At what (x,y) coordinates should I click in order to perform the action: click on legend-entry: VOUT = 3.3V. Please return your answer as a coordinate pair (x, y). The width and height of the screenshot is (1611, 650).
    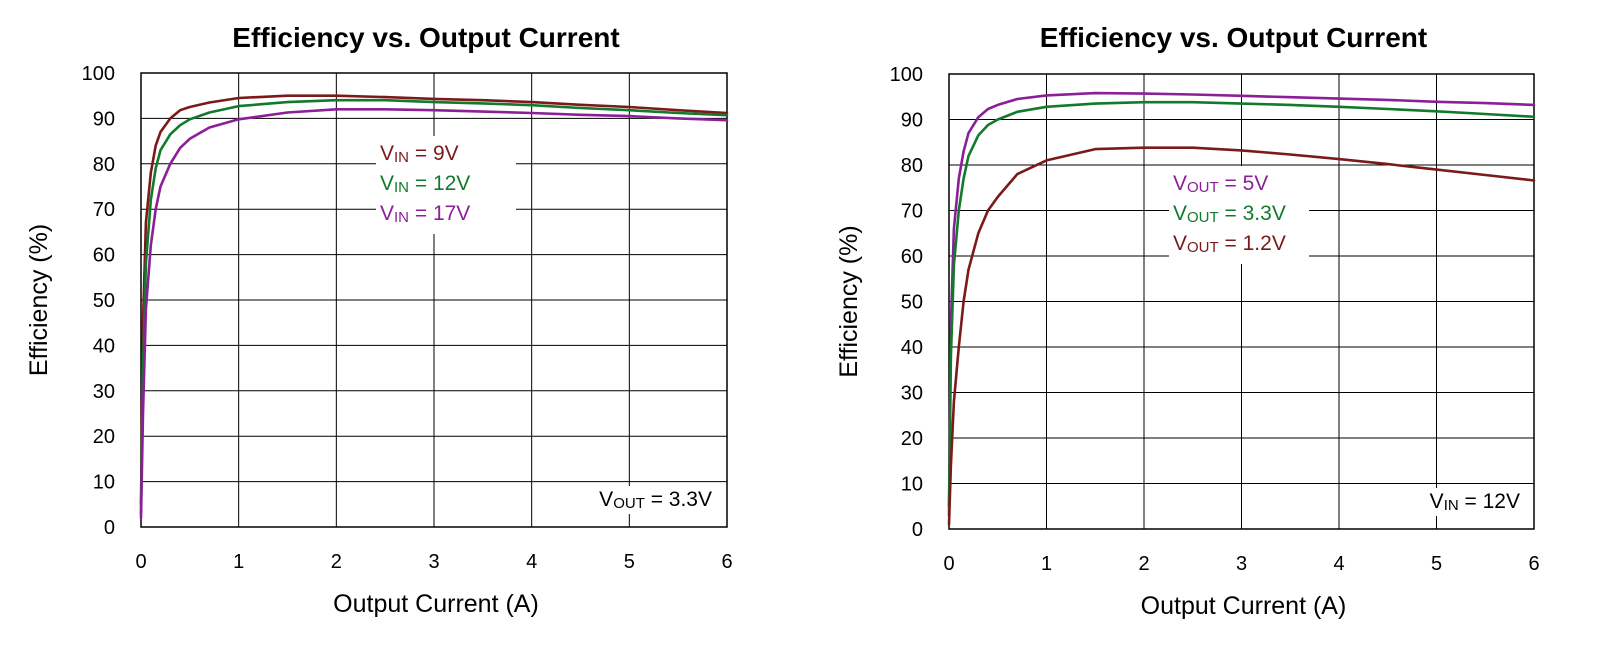
    Looking at the image, I should click on (1229, 214).